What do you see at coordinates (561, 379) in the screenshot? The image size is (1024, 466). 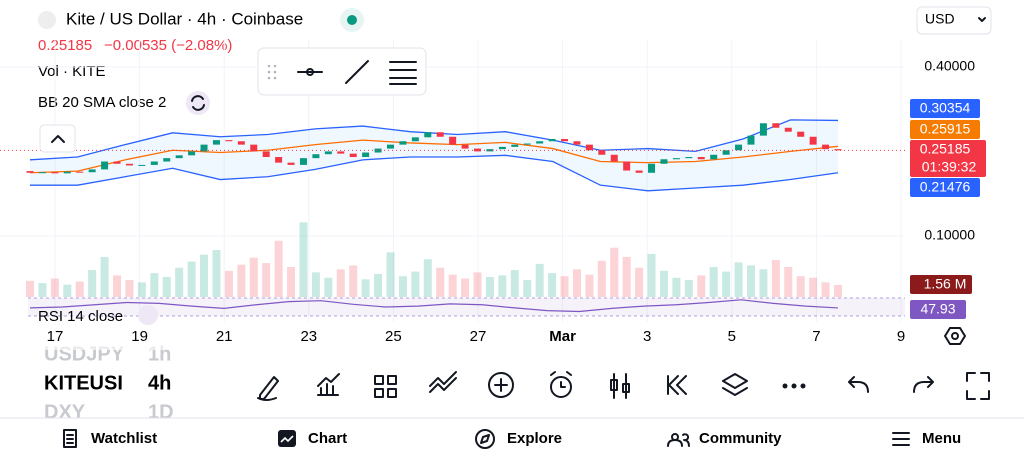 I see `alert-hands` at bounding box center [561, 379].